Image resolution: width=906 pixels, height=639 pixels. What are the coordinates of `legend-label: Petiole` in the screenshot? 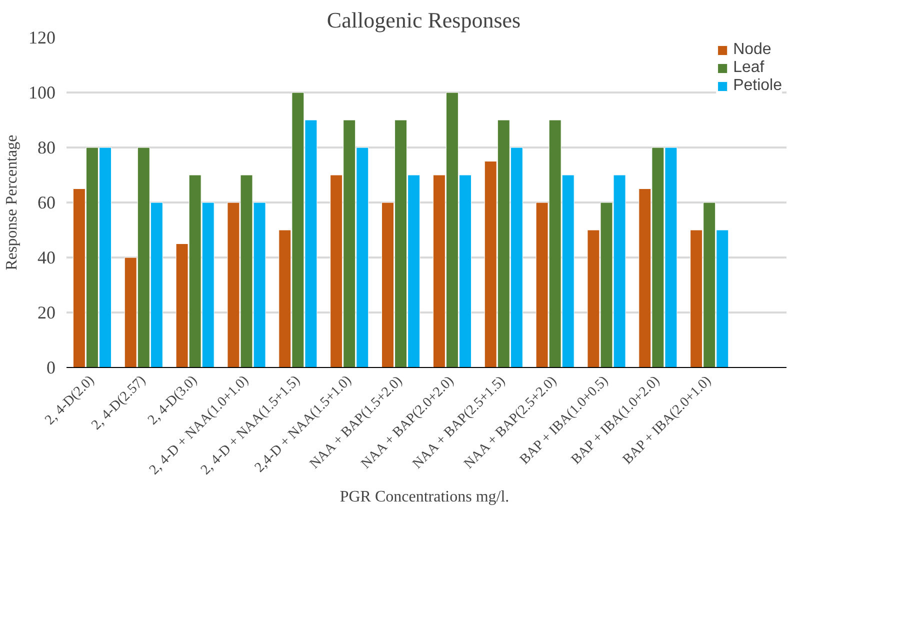 It's located at (757, 86).